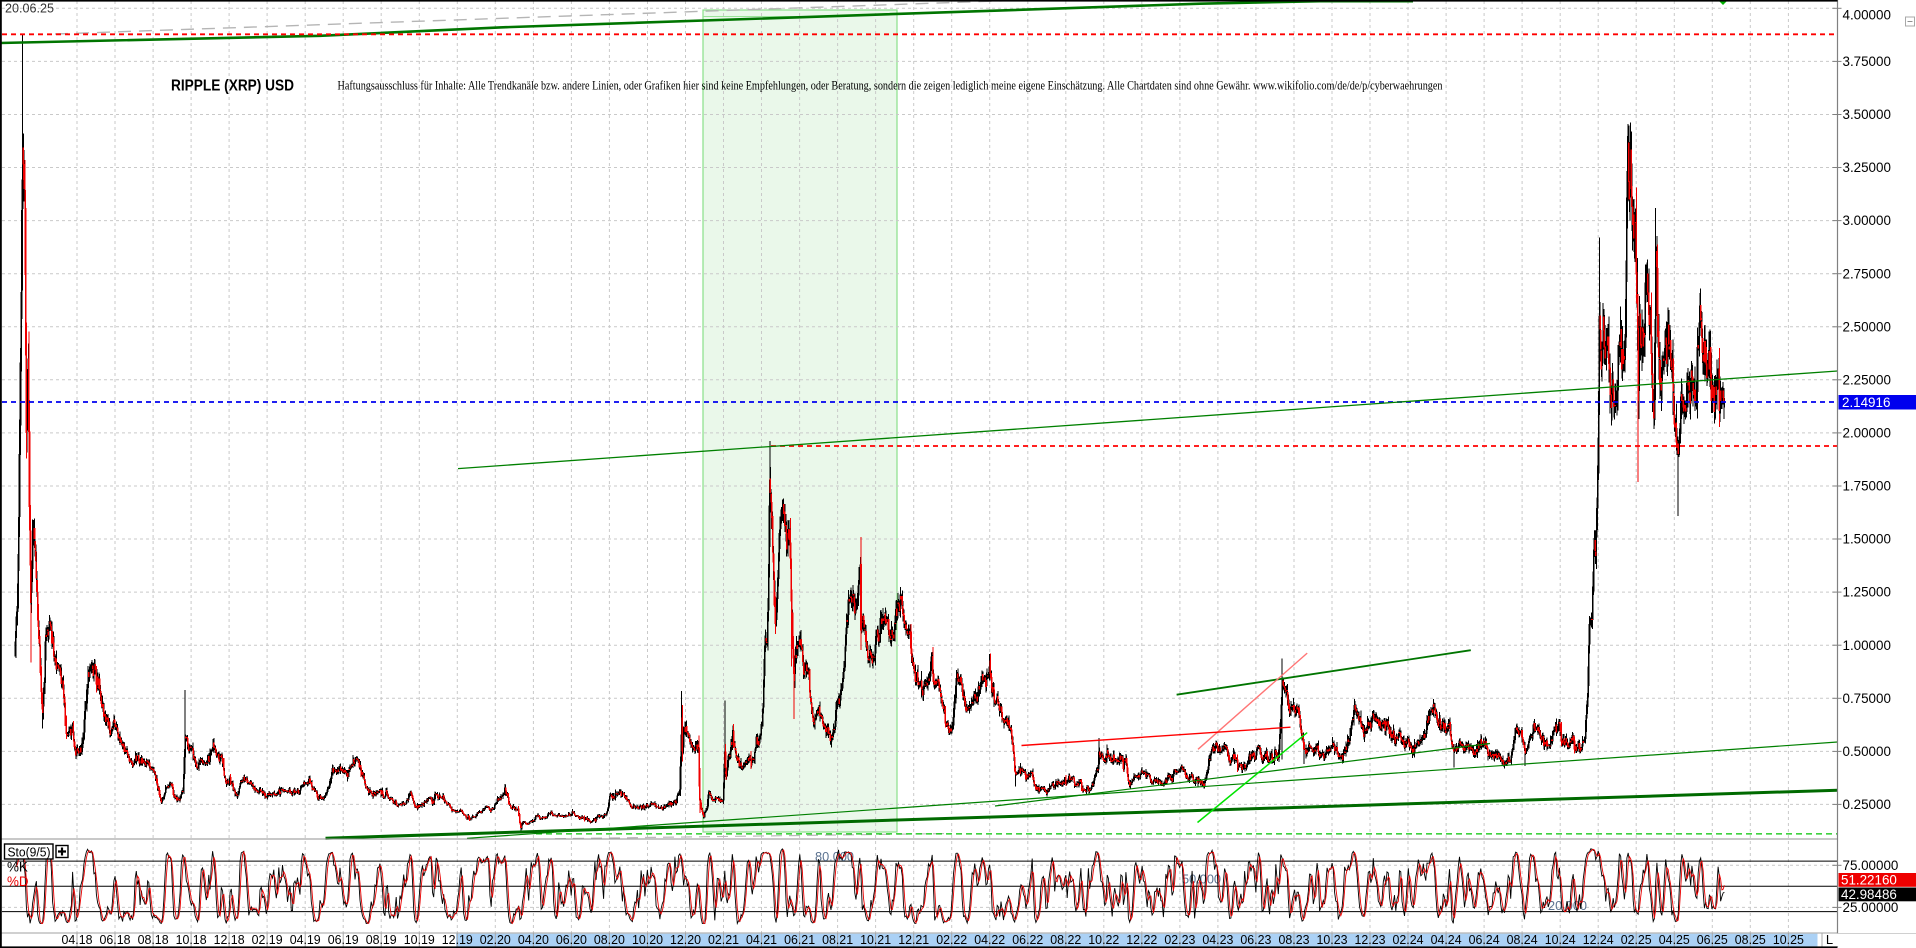  Describe the element at coordinates (1867, 539) in the screenshot. I see `svg-text: 1.50000` at that location.